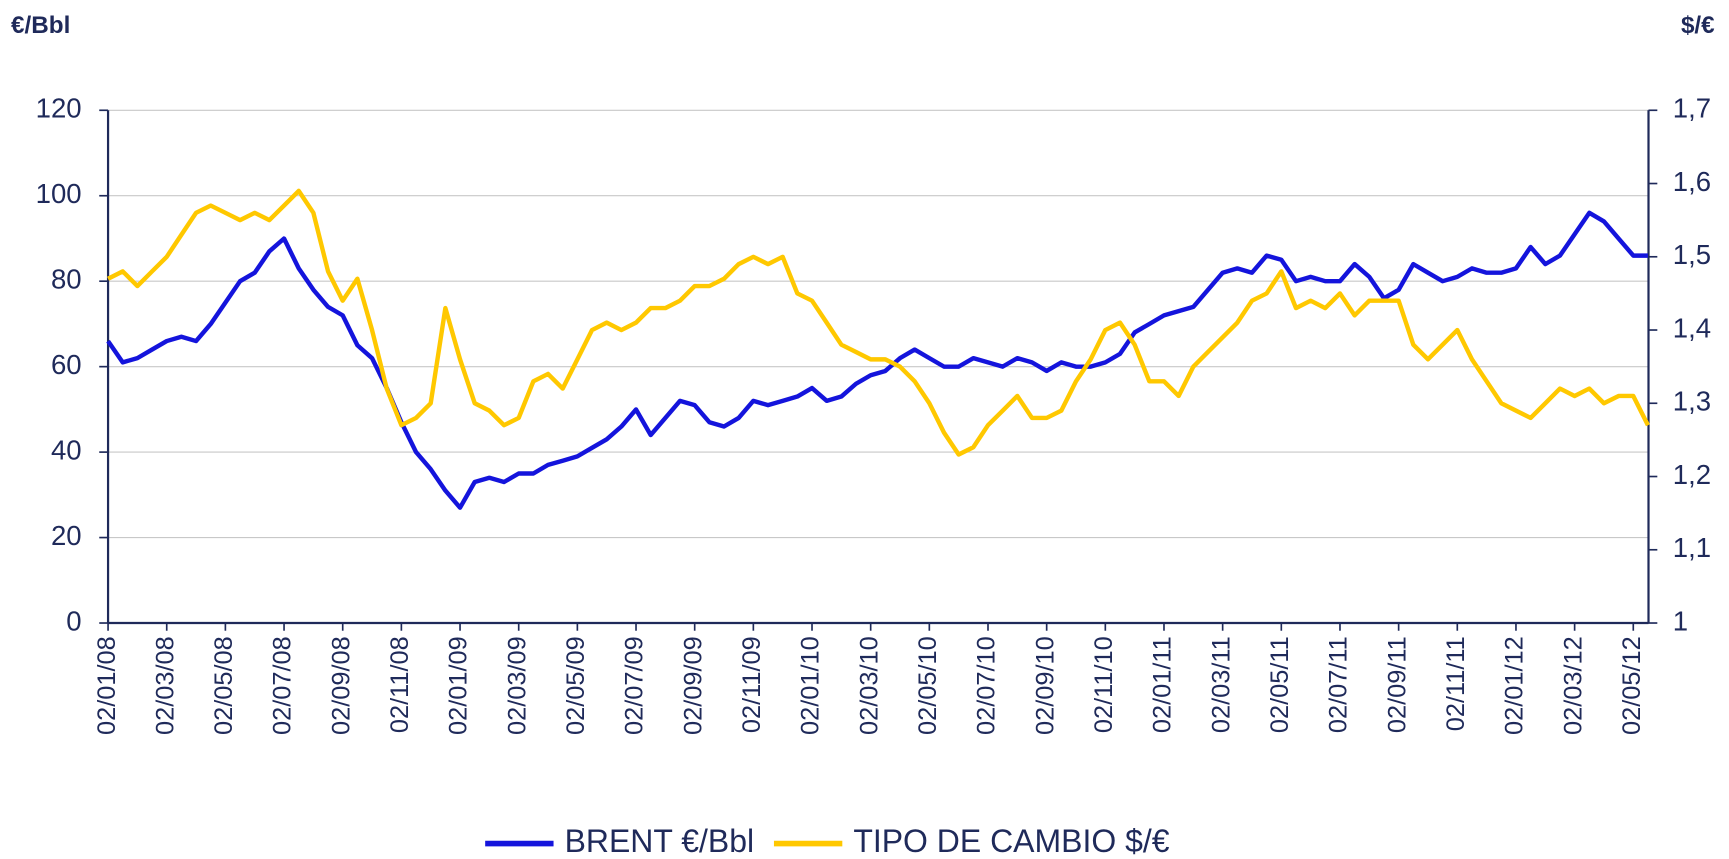 The width and height of the screenshot is (1729, 859). What do you see at coordinates (59, 193) in the screenshot?
I see `y-tick-label: 100` at bounding box center [59, 193].